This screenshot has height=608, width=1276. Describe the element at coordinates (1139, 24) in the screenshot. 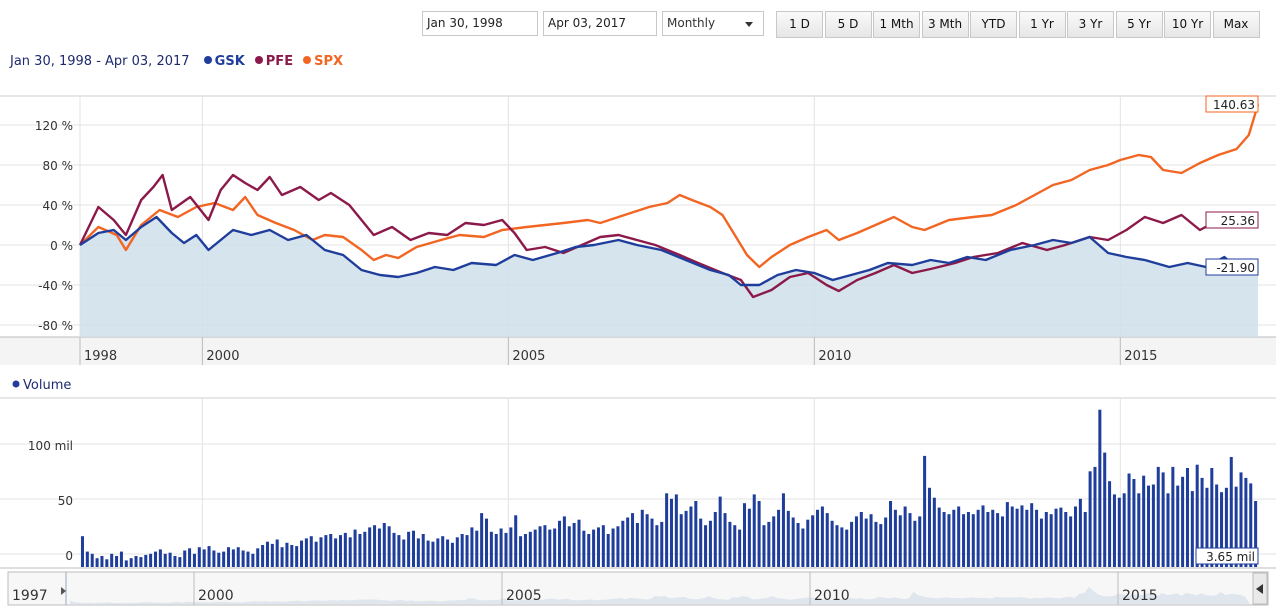

I see `range-button-5-yr: 5 Yr` at that location.